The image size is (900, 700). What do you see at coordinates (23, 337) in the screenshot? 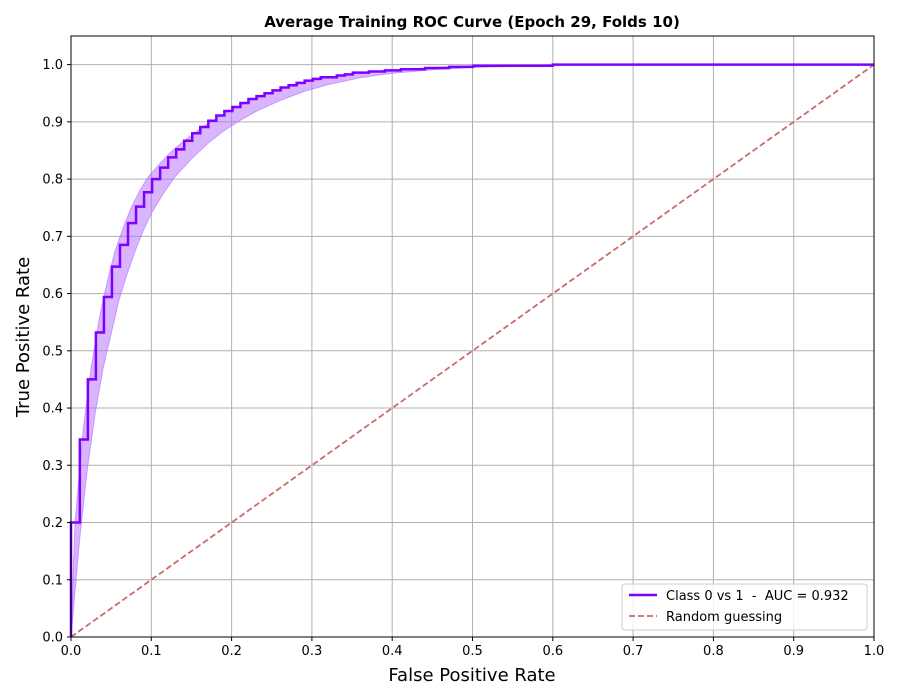
I see `y-axis-label: True Positive Rate` at bounding box center [23, 337].